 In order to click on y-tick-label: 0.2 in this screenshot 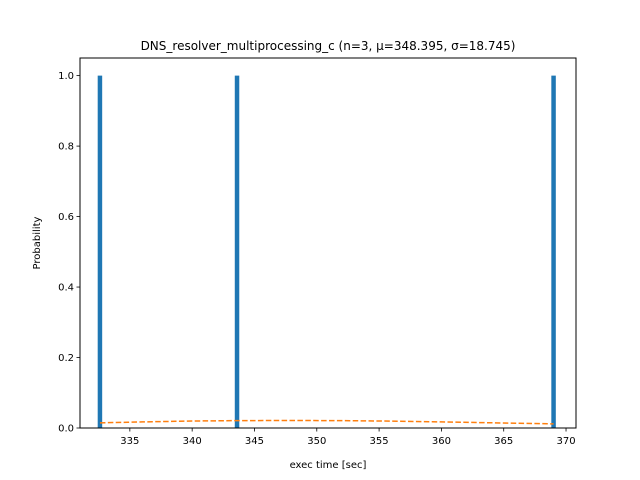, I will do `click(66, 358)`.